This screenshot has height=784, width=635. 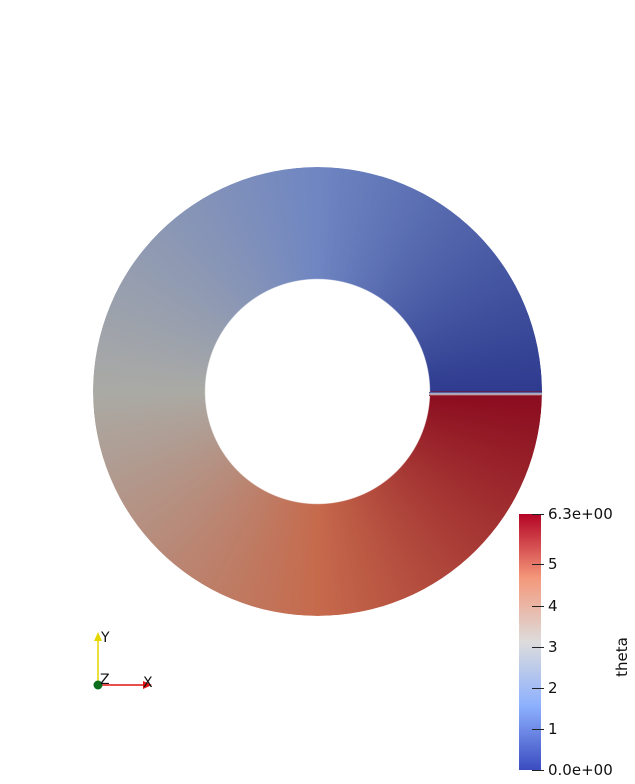 I want to click on annulus-seam, so click(x=485, y=394).